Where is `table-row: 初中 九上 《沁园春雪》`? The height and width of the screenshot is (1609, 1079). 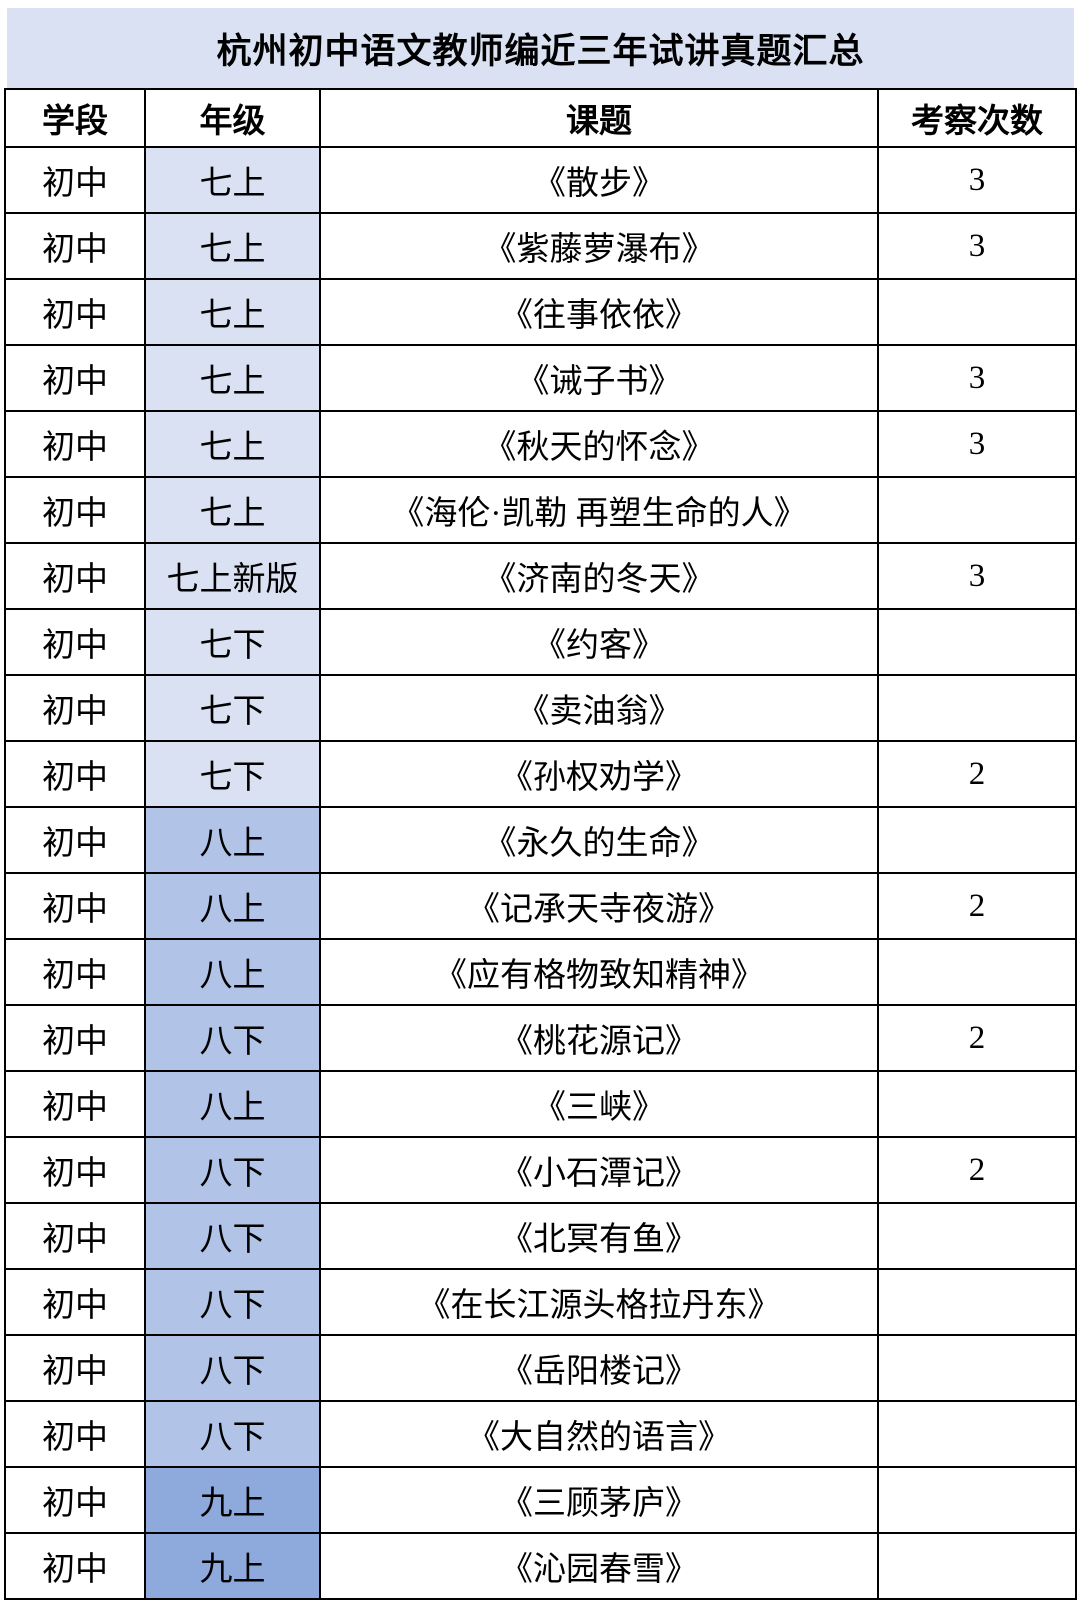
table-row: 初中 九上 《沁园春雪》 is located at coordinates (540, 1566).